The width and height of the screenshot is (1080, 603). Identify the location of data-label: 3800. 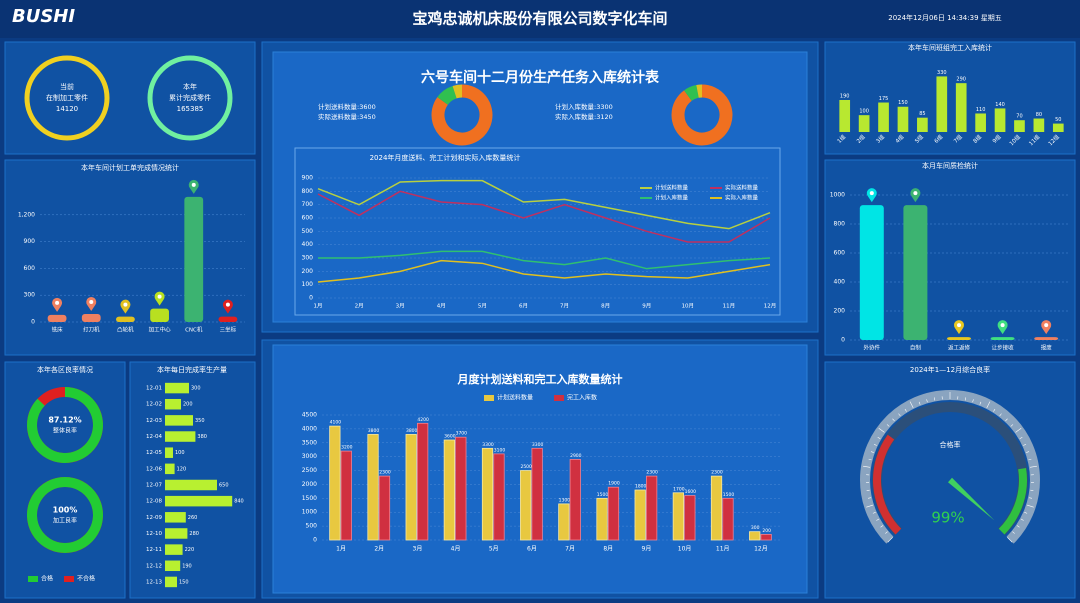
(412, 431).